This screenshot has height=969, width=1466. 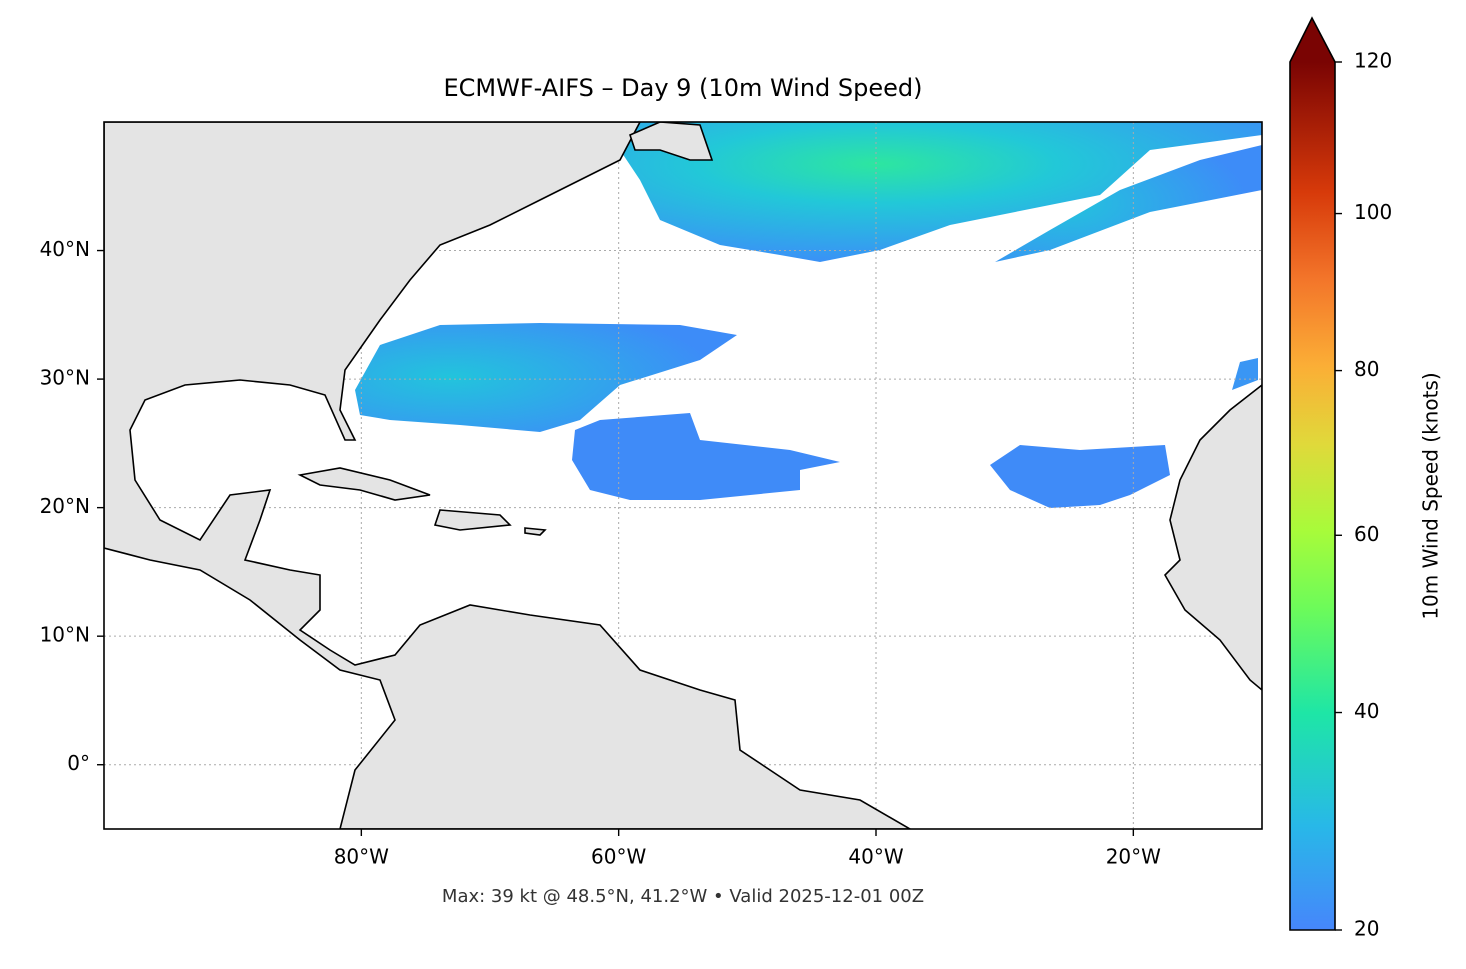 What do you see at coordinates (65, 249) in the screenshot?
I see `y-tick-label: 40°N` at bounding box center [65, 249].